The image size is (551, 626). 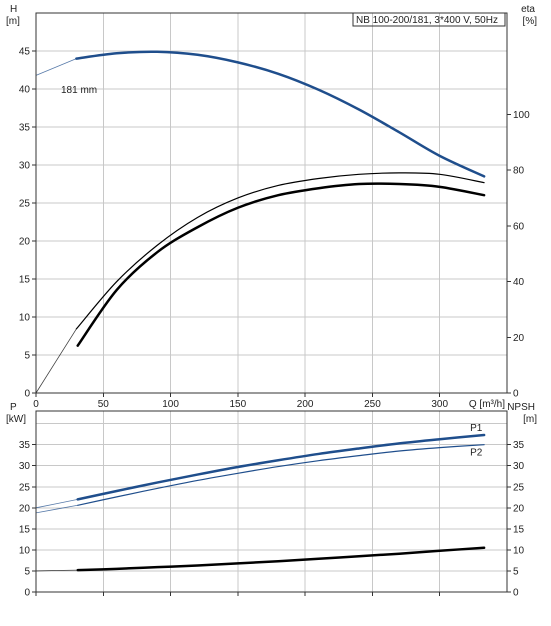 What do you see at coordinates (519, 282) in the screenshot?
I see `right-tick-label: 40` at bounding box center [519, 282].